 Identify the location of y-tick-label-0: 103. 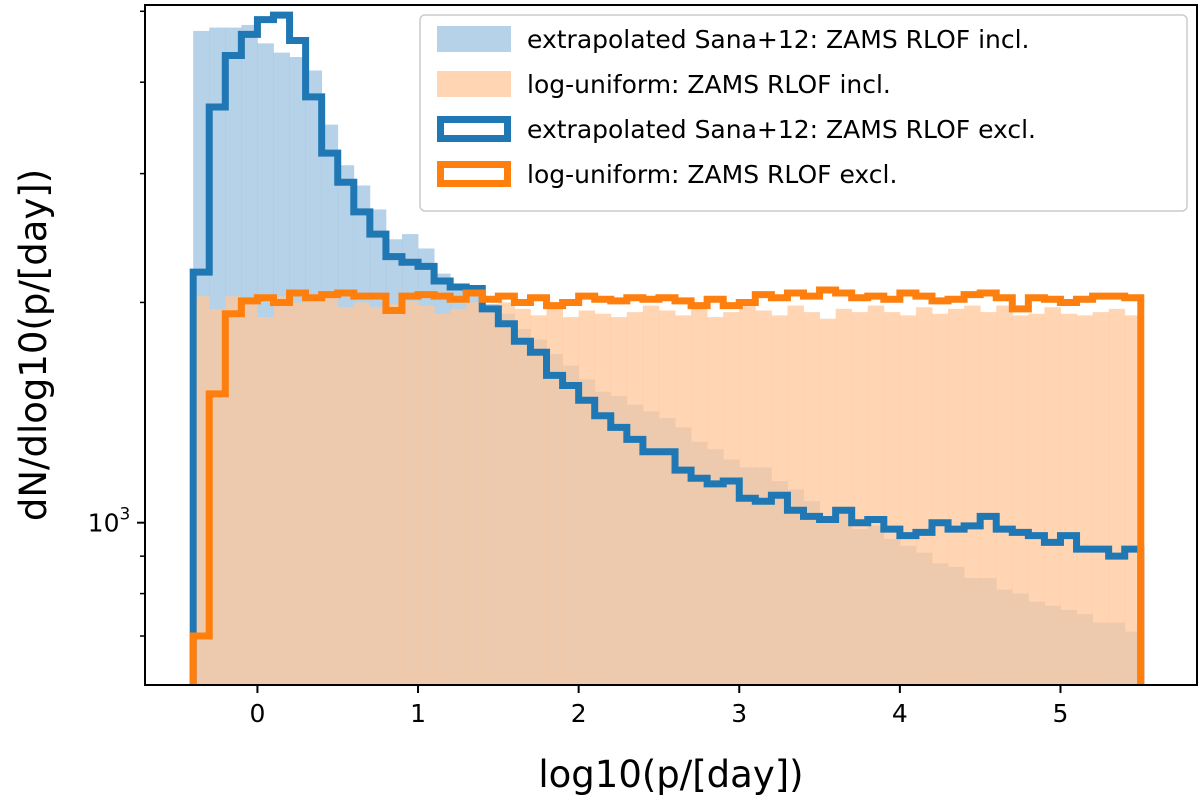
(109, 521).